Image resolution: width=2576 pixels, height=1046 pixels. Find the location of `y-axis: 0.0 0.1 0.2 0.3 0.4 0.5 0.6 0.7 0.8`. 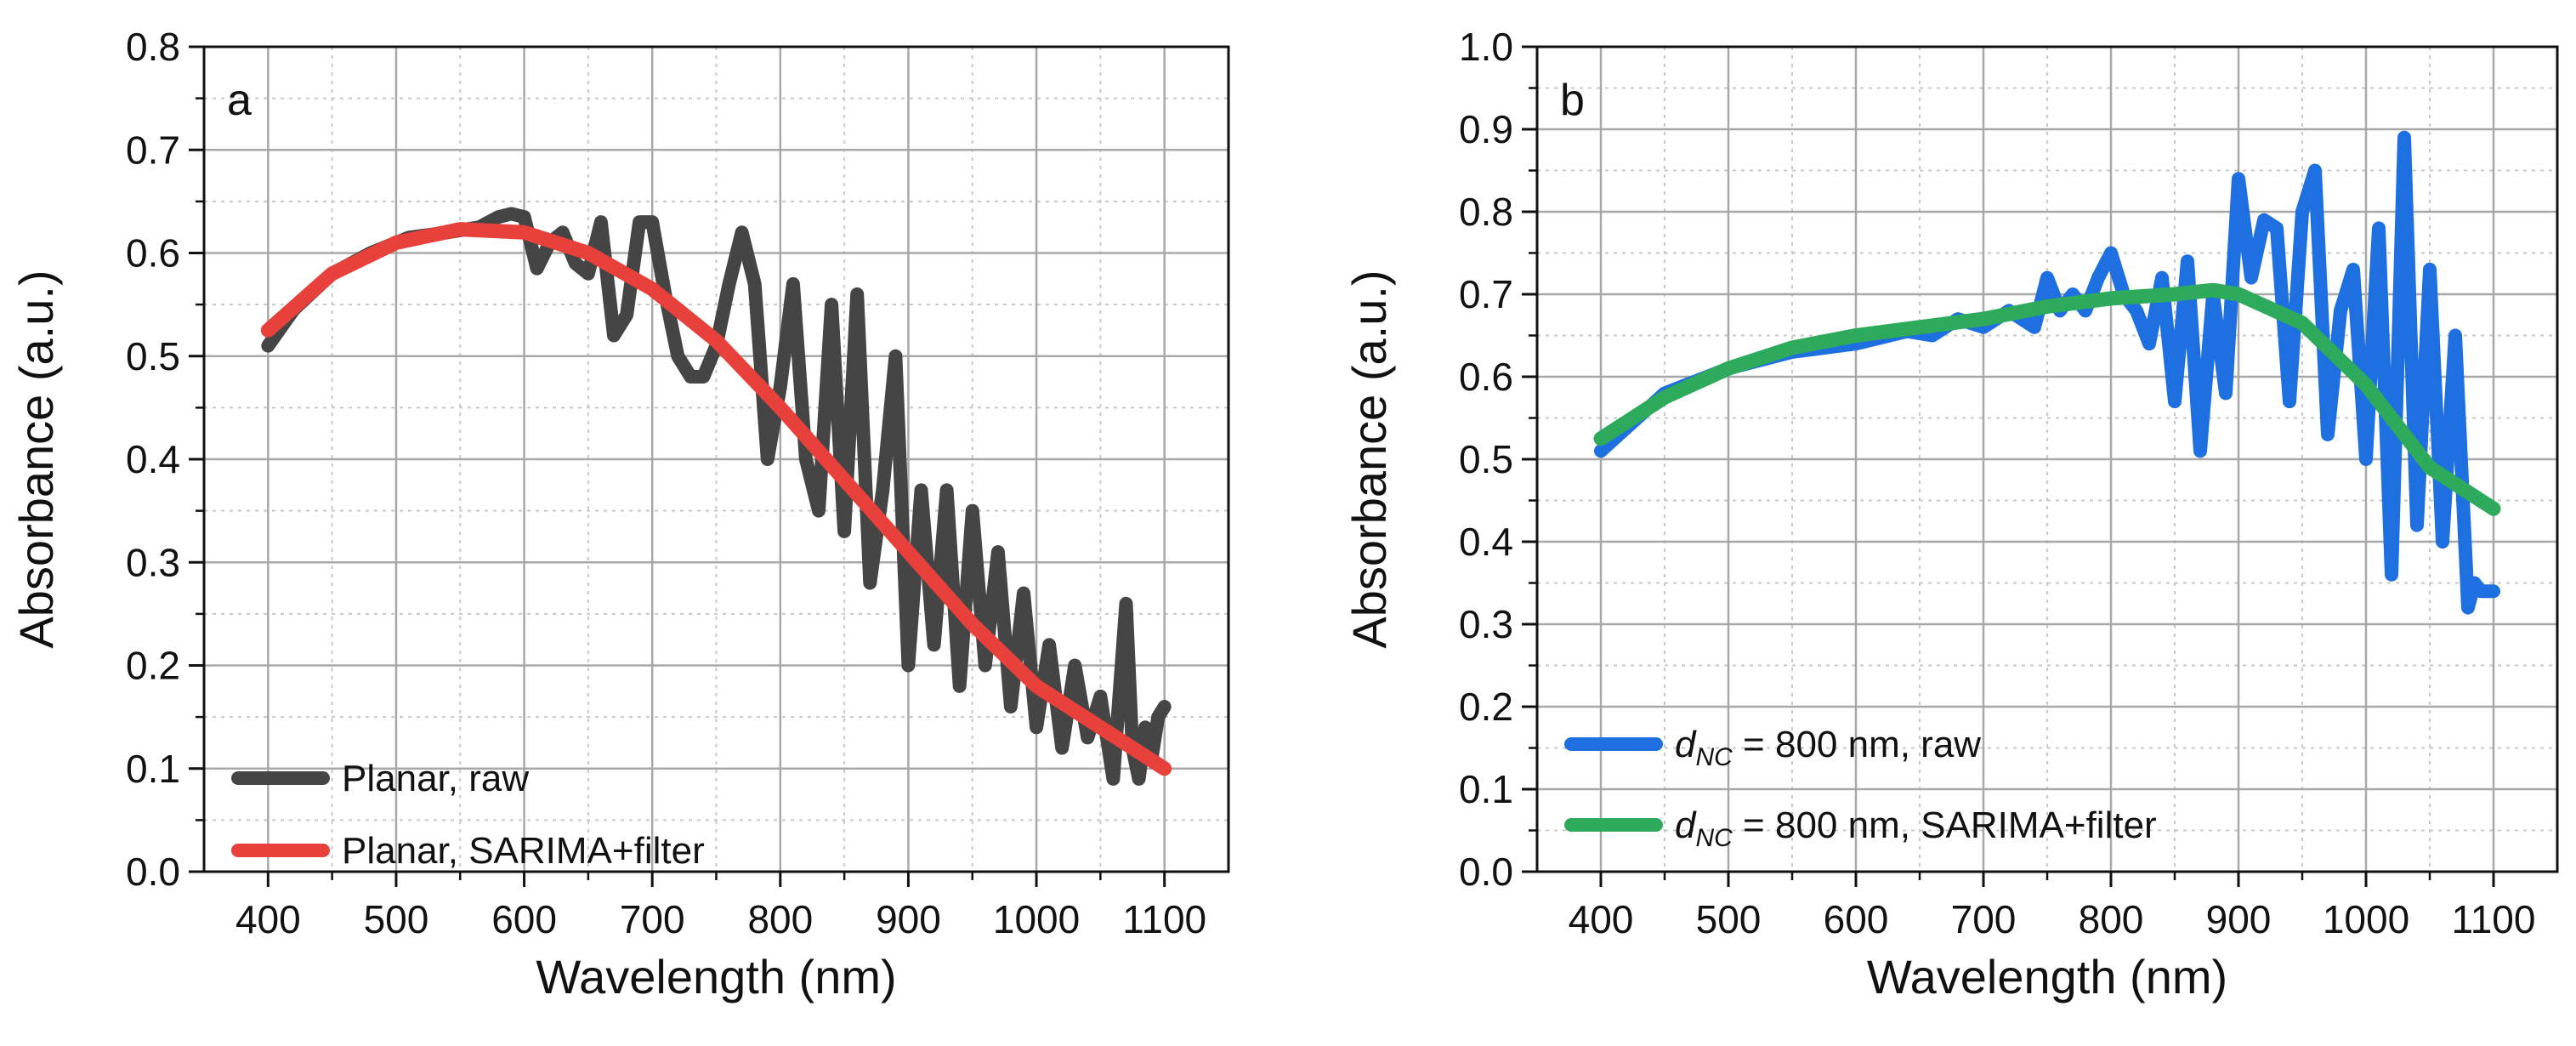

y-axis: 0.0 0.1 0.2 0.3 0.4 0.5 0.6 0.7 0.8 is located at coordinates (165, 459).